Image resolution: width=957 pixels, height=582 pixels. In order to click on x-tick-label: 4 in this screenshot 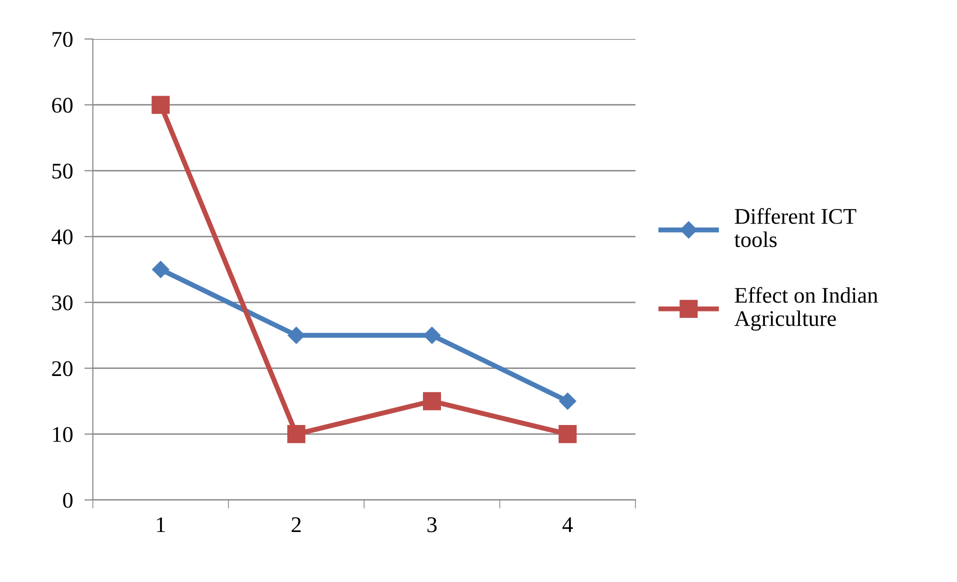, I will do `click(567, 524)`.